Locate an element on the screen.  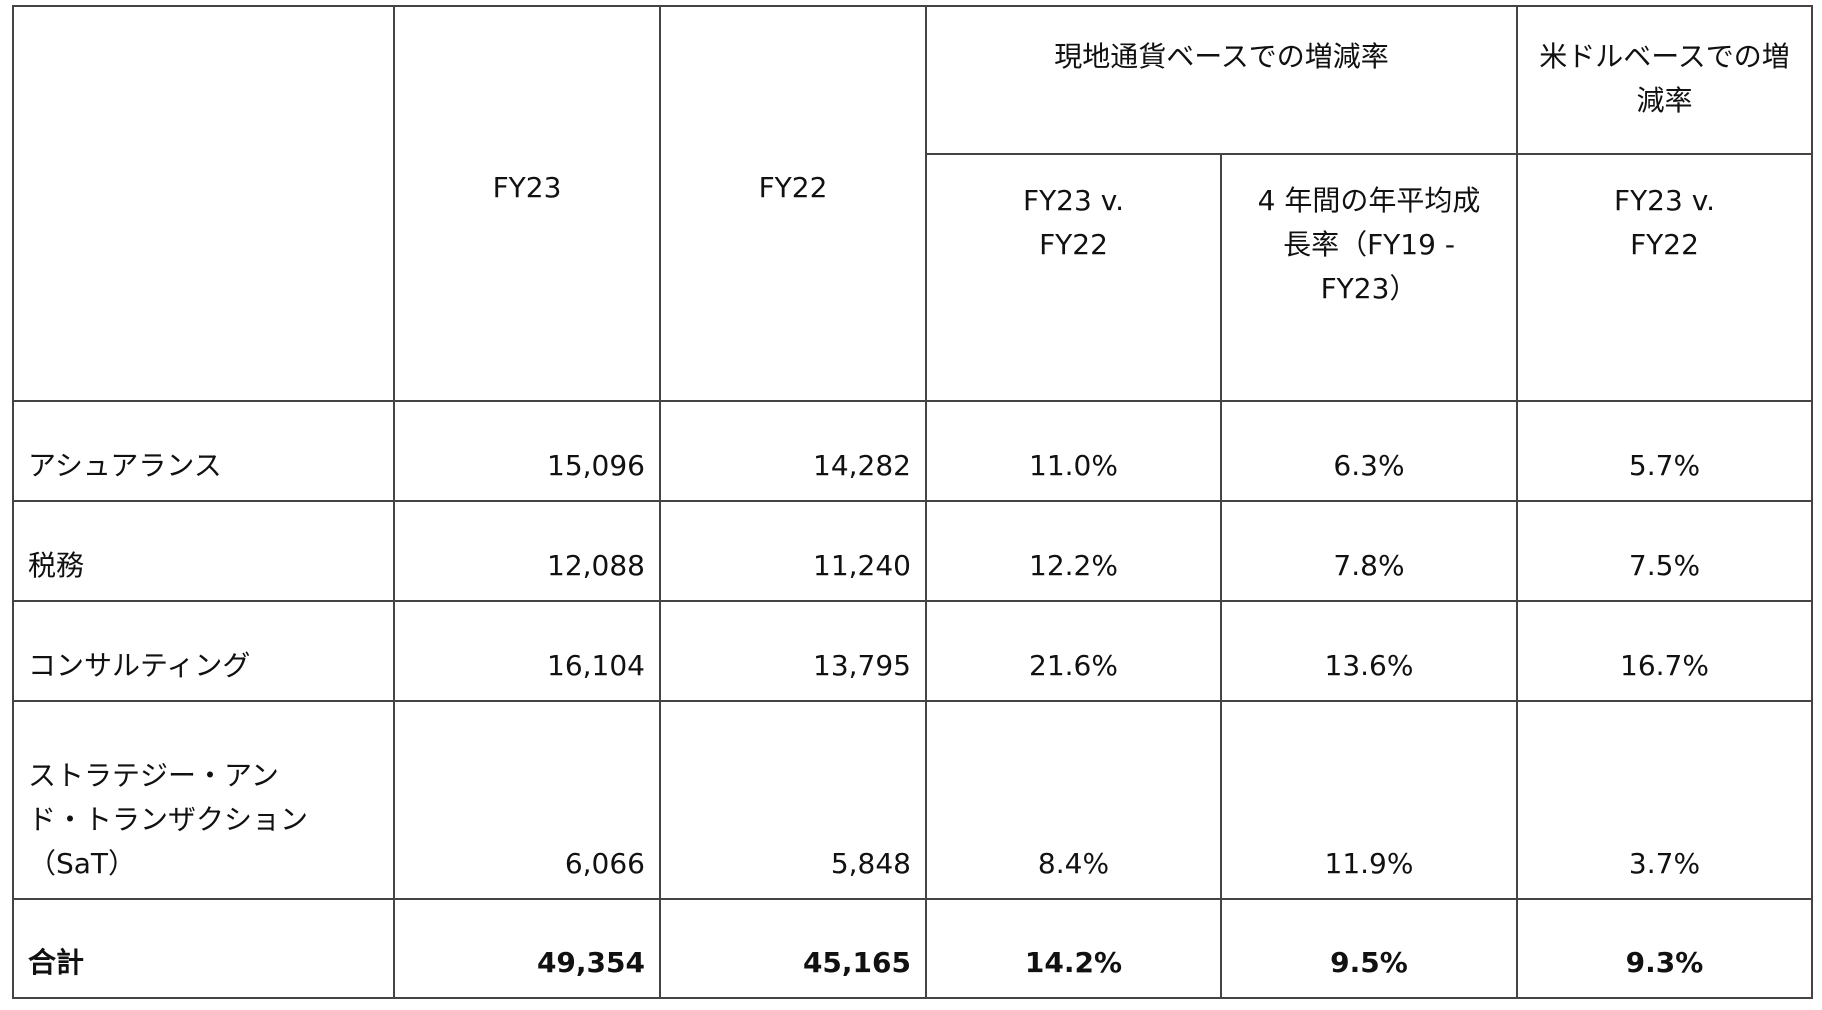
row-label: 税務 is located at coordinates (203, 551).